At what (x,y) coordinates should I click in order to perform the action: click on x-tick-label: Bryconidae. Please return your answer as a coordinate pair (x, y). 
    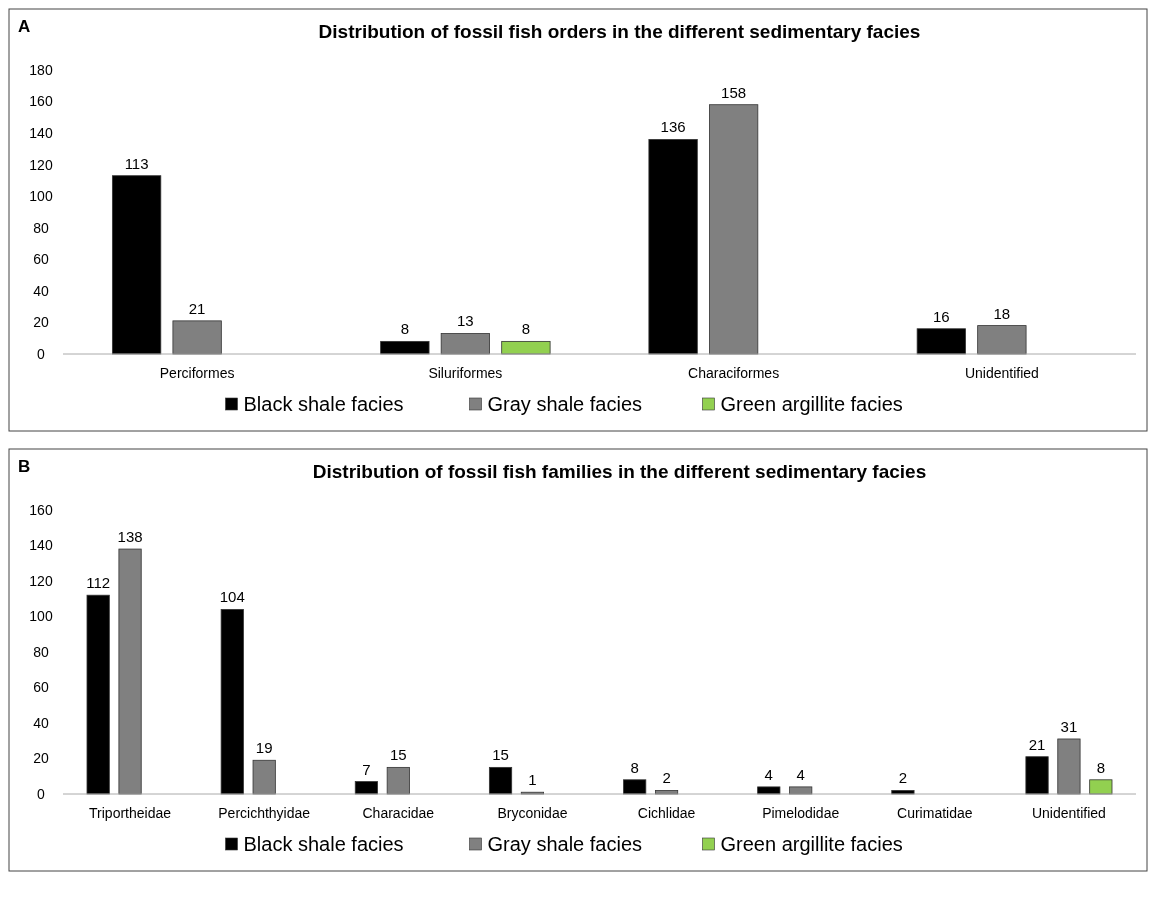
    Looking at the image, I should click on (532, 813).